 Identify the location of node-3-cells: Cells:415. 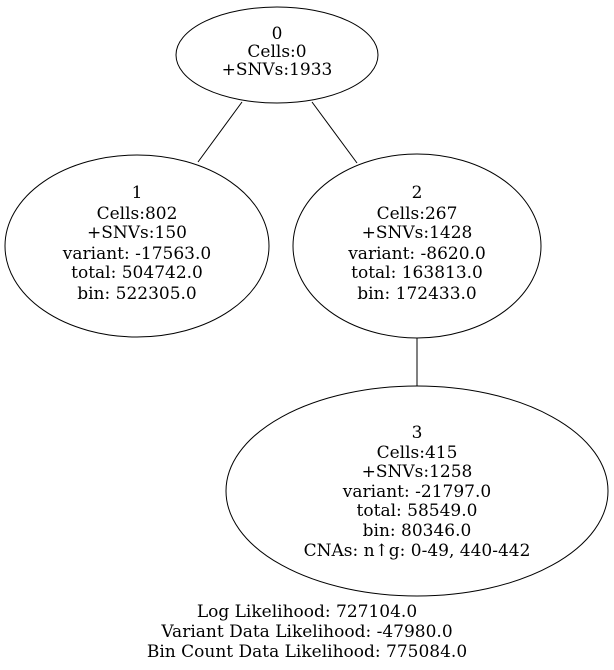
(417, 453).